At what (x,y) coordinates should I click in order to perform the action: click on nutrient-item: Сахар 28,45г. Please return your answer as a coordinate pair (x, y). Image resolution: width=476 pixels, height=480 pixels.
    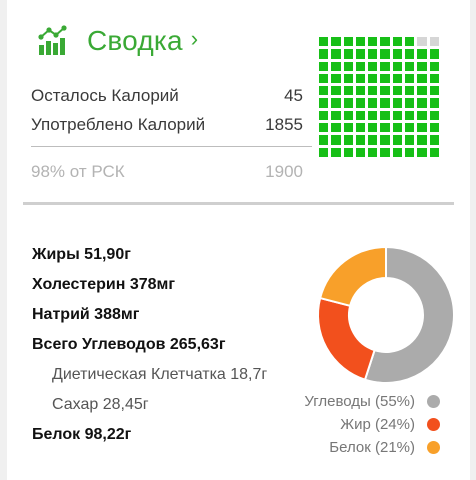
    Looking at the image, I should click on (100, 404).